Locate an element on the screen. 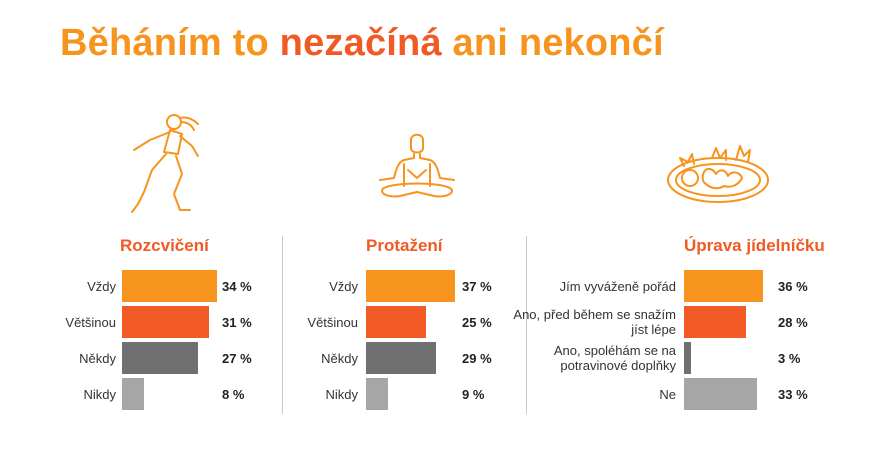 This screenshot has height=456, width=870. food-plate-icon is located at coordinates (718, 174).